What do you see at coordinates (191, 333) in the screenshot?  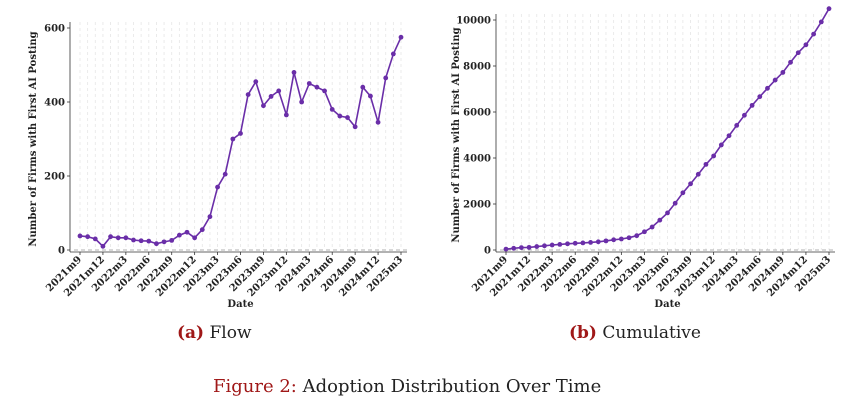 I see `caption-a-label: (a)` at bounding box center [191, 333].